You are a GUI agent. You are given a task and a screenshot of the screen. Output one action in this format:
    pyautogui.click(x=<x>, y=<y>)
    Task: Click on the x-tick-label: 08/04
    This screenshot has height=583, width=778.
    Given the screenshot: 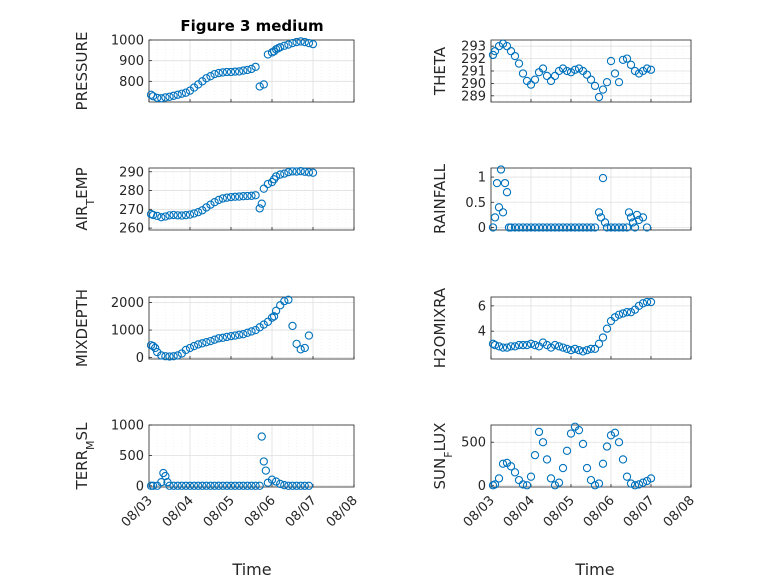 What is the action you would take?
    pyautogui.click(x=178, y=511)
    